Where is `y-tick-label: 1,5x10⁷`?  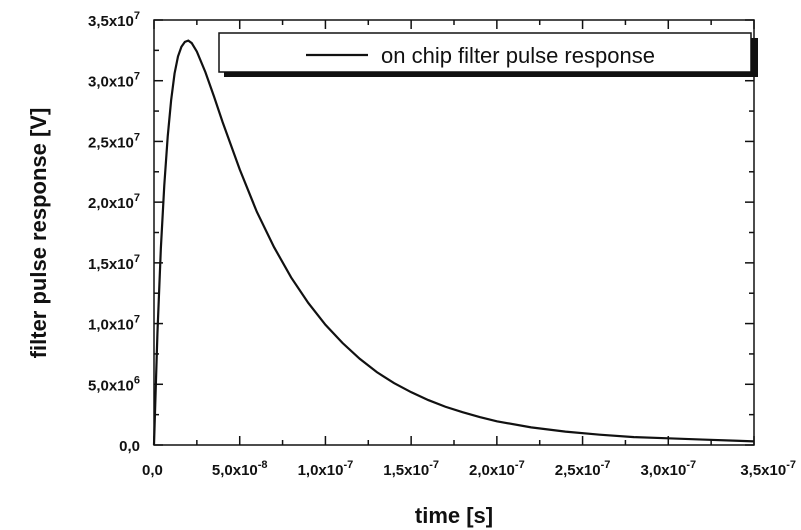
y-tick-label: 1,5x10⁷ is located at coordinates (114, 263).